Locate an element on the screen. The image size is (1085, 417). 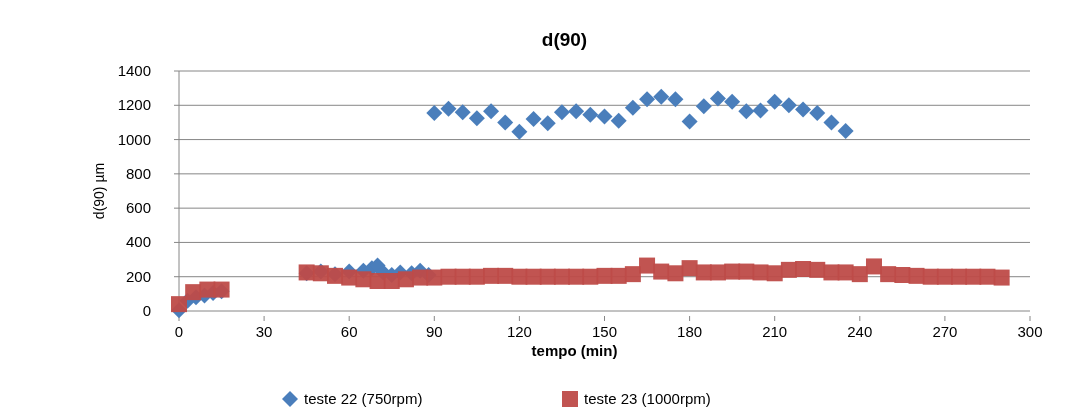
y-tick-label: 800 is located at coordinates (138, 173).